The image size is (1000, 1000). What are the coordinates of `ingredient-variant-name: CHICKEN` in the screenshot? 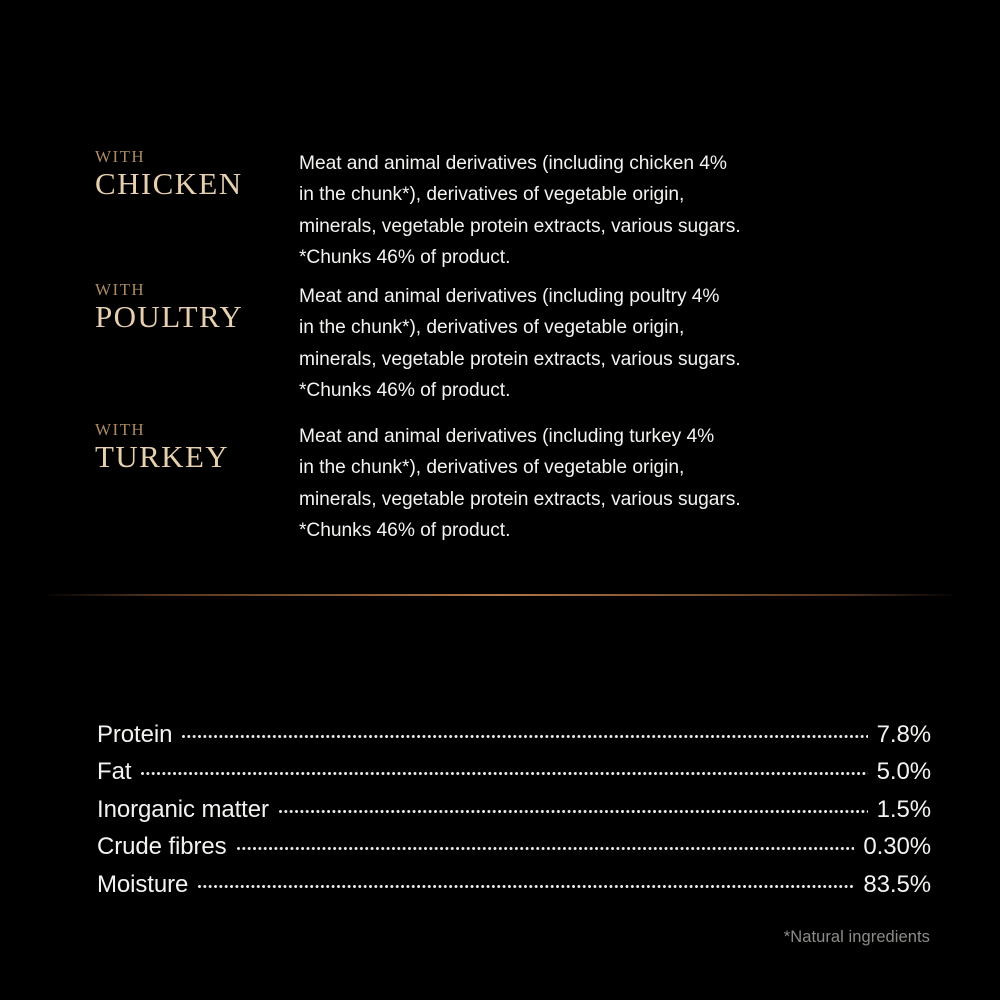 It's located at (169, 183).